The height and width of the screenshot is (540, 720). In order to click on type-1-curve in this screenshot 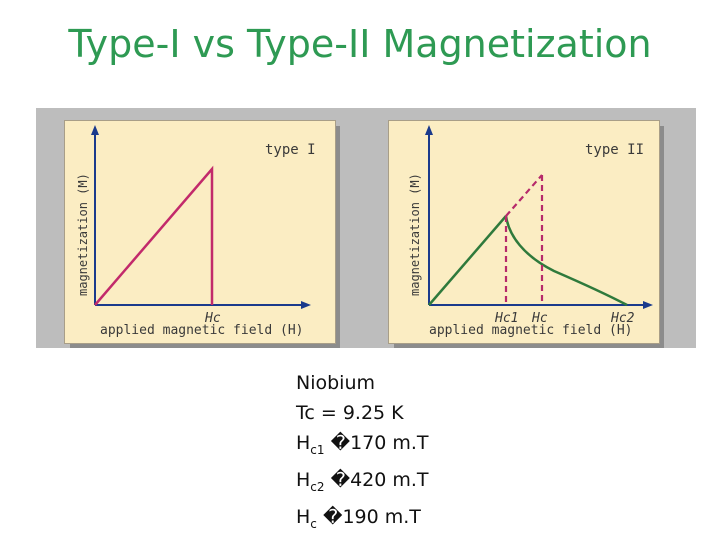, I will do `click(154, 235)`.